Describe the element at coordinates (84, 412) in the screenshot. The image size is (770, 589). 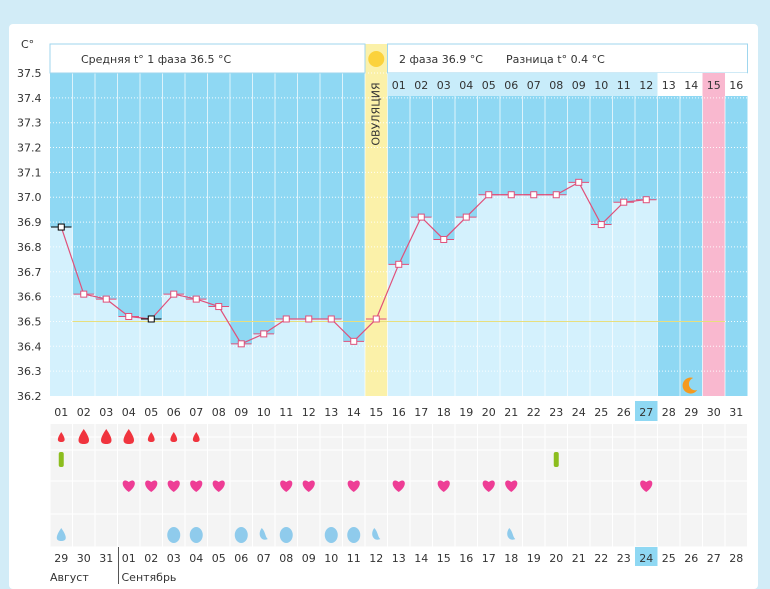
I see `x-day-label: 02` at that location.